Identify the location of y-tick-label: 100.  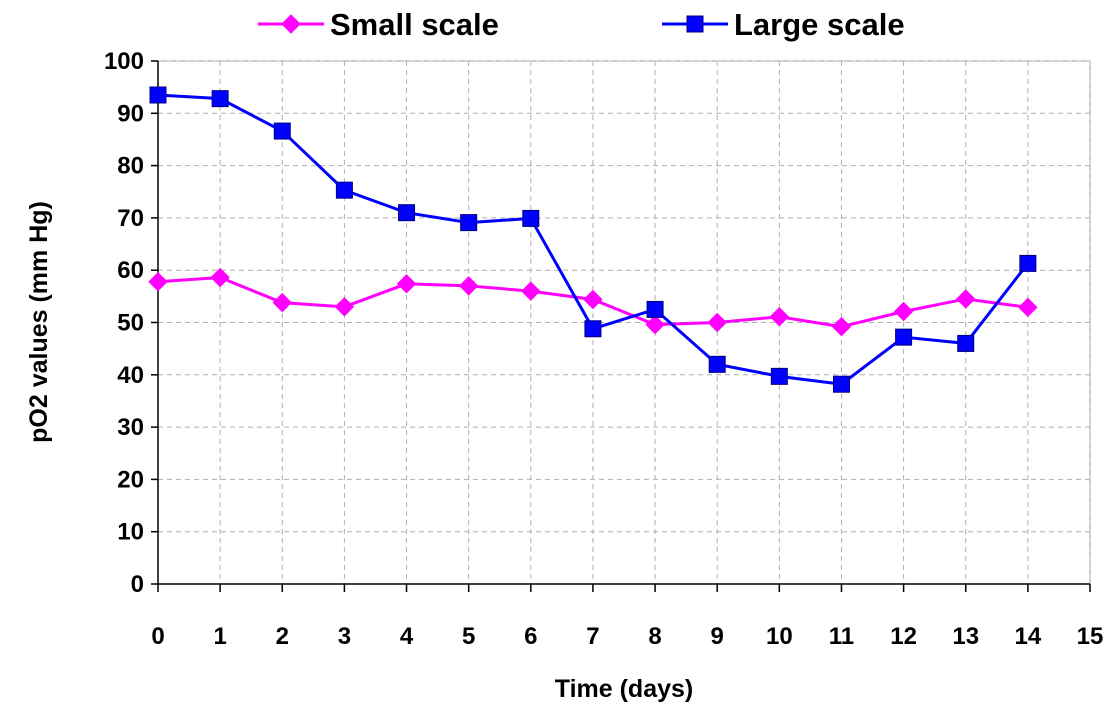
(124, 61).